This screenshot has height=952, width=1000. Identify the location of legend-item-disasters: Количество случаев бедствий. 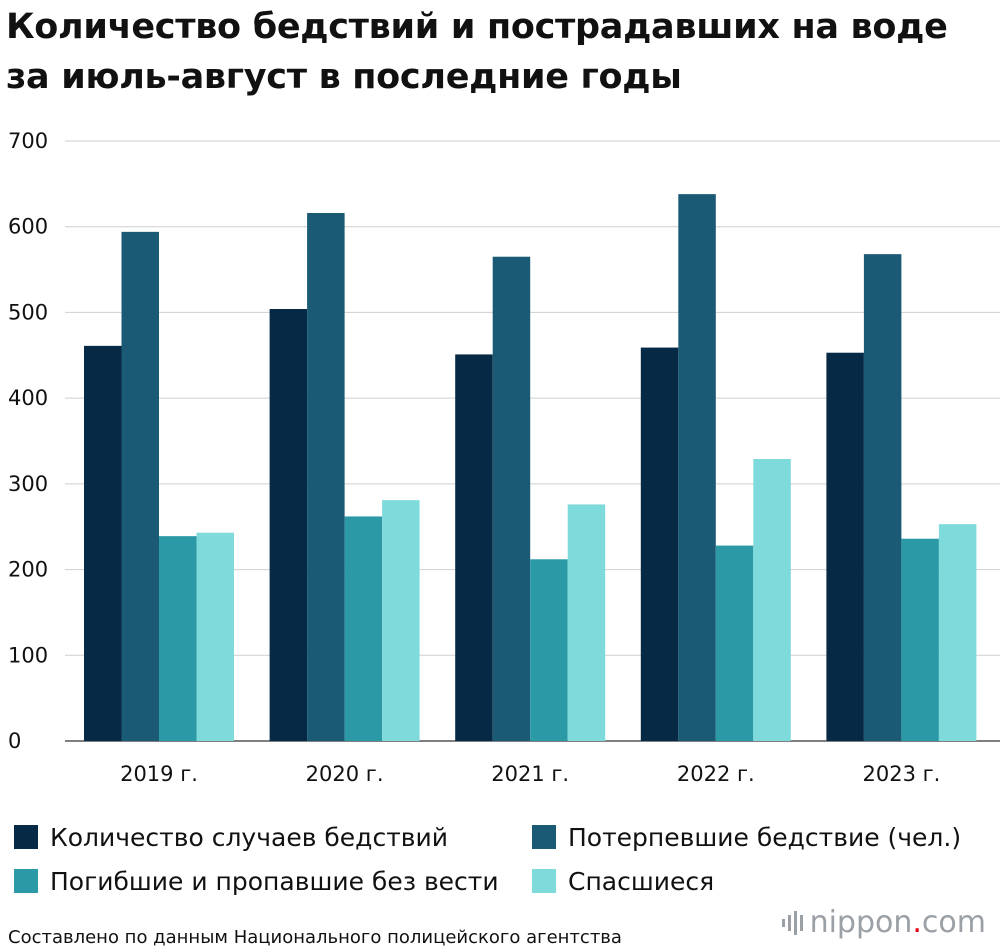
(273, 837).